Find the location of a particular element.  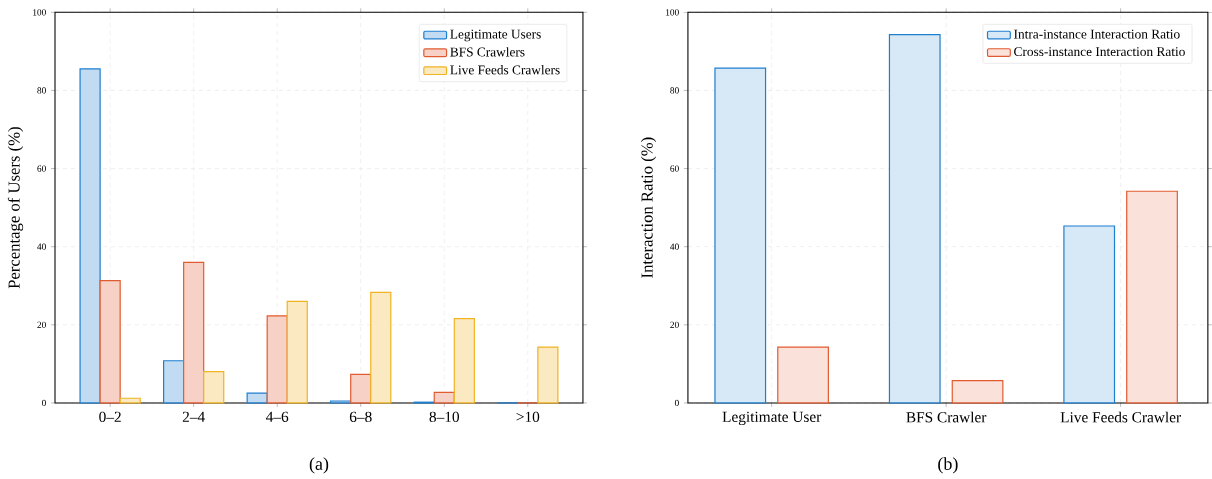

legend-label: Cross-instance Interaction Ratio is located at coordinates (1099, 52).